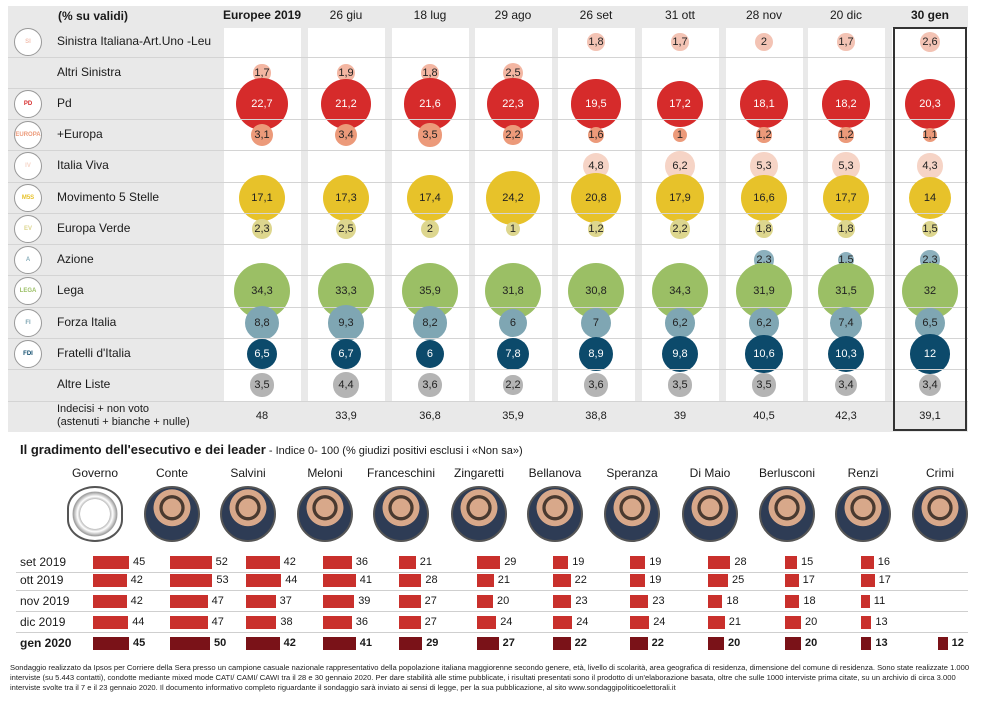  What do you see at coordinates (262, 323) in the screenshot?
I see `vote-bubble: 8,8` at bounding box center [262, 323].